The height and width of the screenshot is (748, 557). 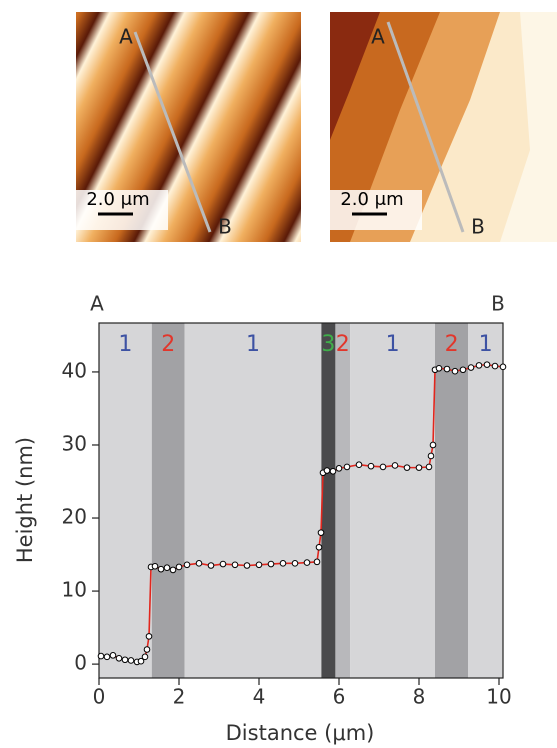 I want to click on profile-end-label: B, so click(x=498, y=304).